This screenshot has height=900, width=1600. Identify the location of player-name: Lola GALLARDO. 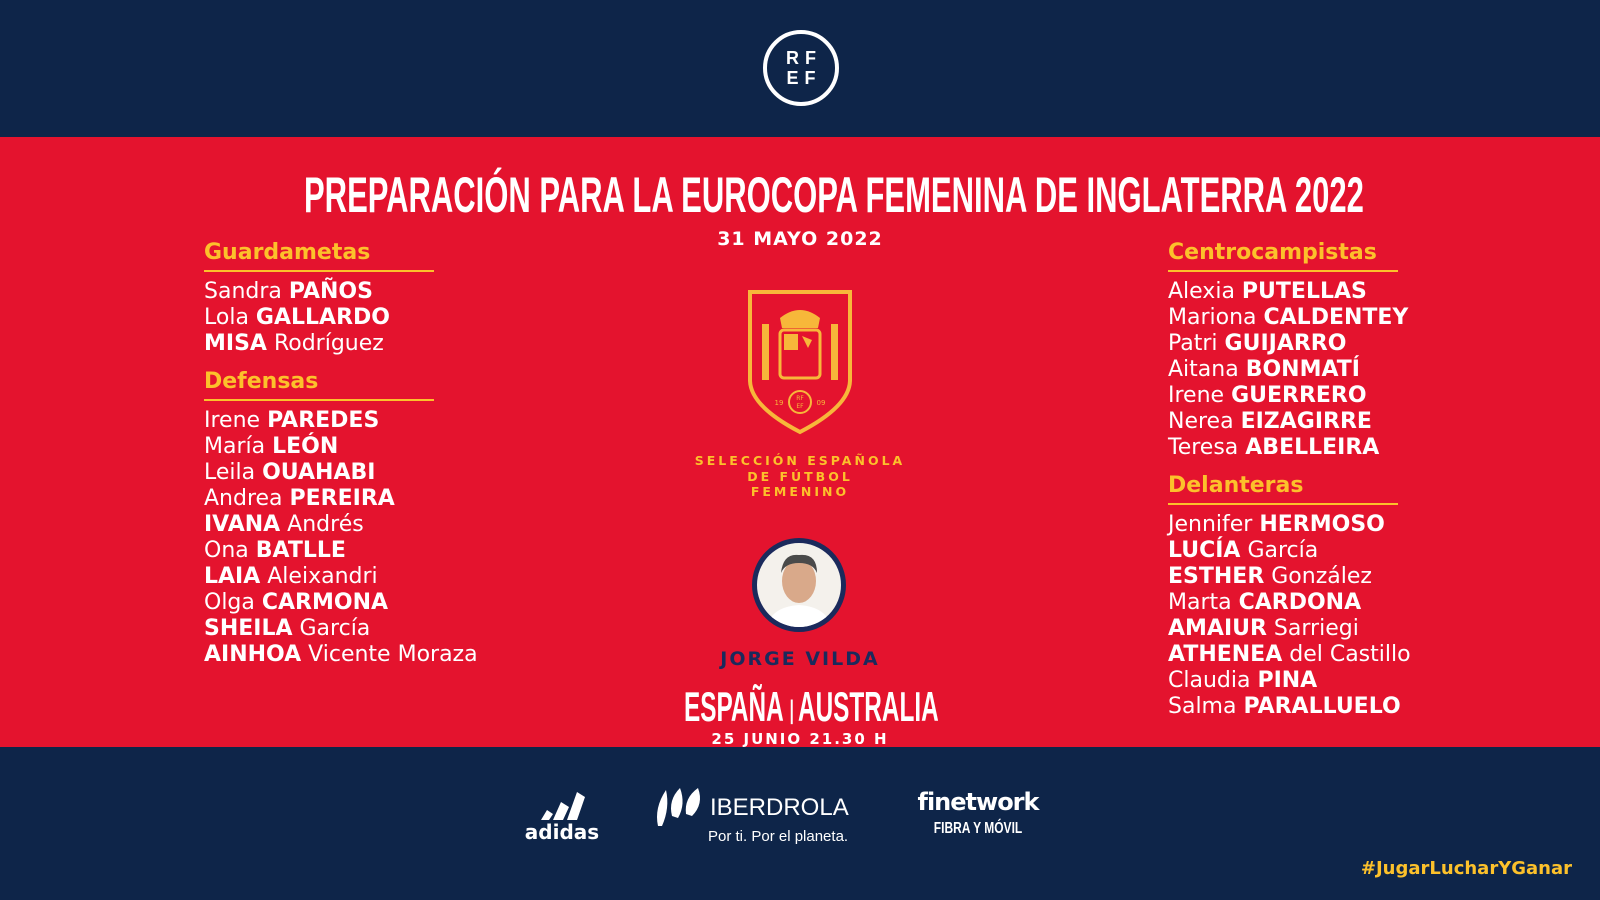
(341, 318).